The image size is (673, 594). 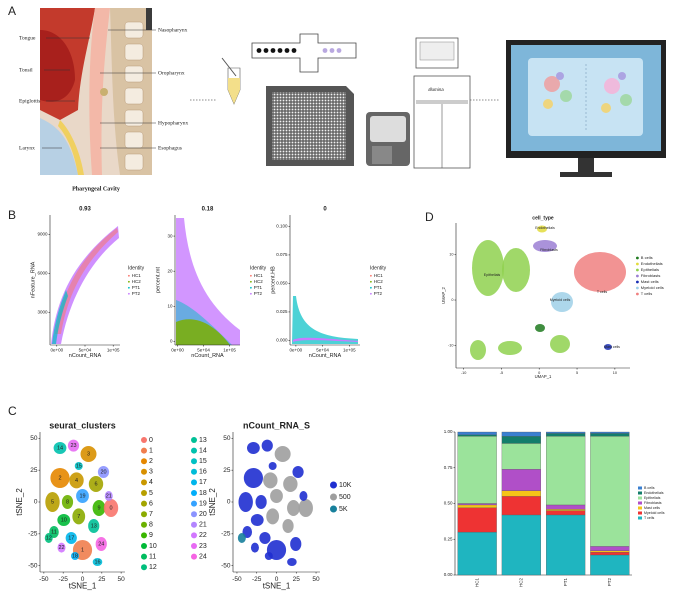 What do you see at coordinates (203, 514) in the screenshot?
I see `legend-label: 20` at bounding box center [203, 514].